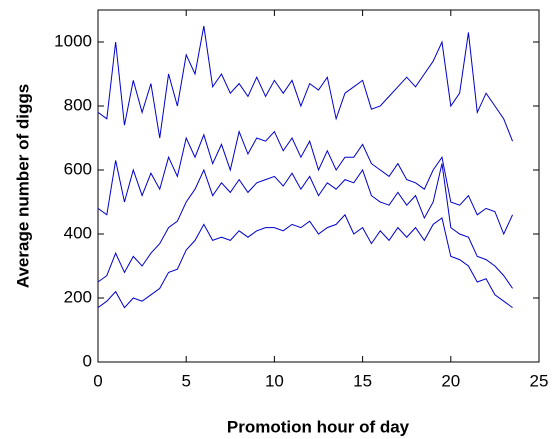  Describe the element at coordinates (97, 380) in the screenshot. I see `x-tick-label: 0` at that location.